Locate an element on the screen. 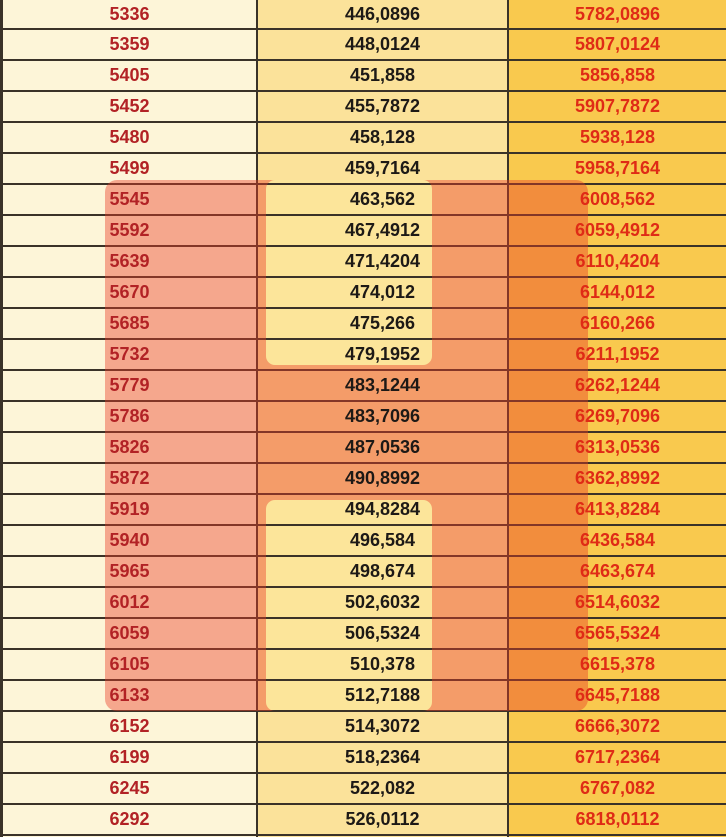 The image size is (726, 837). table-cell: 5545 is located at coordinates (128, 200).